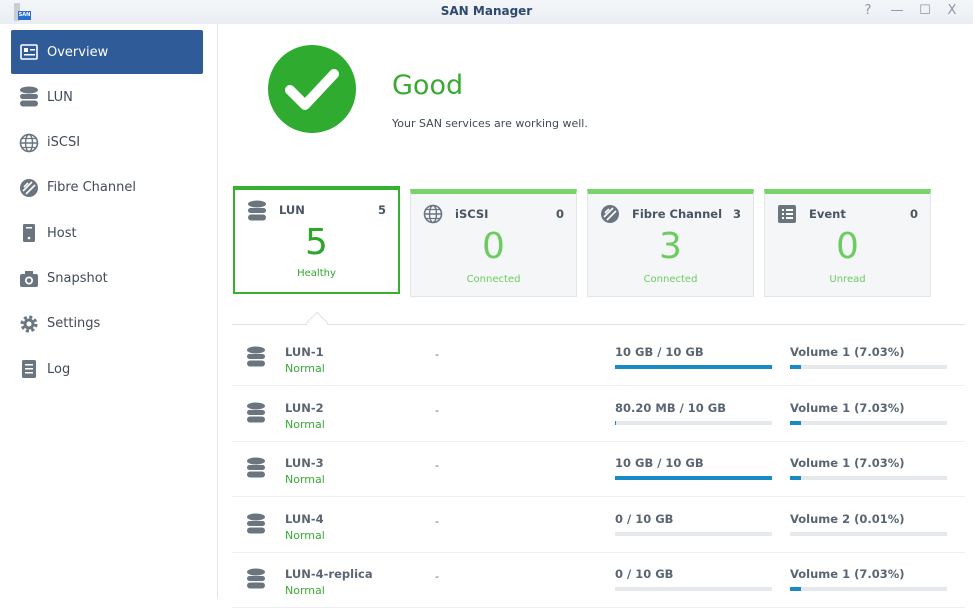  What do you see at coordinates (897, 10) in the screenshot?
I see `minimize-button: —` at bounding box center [897, 10].